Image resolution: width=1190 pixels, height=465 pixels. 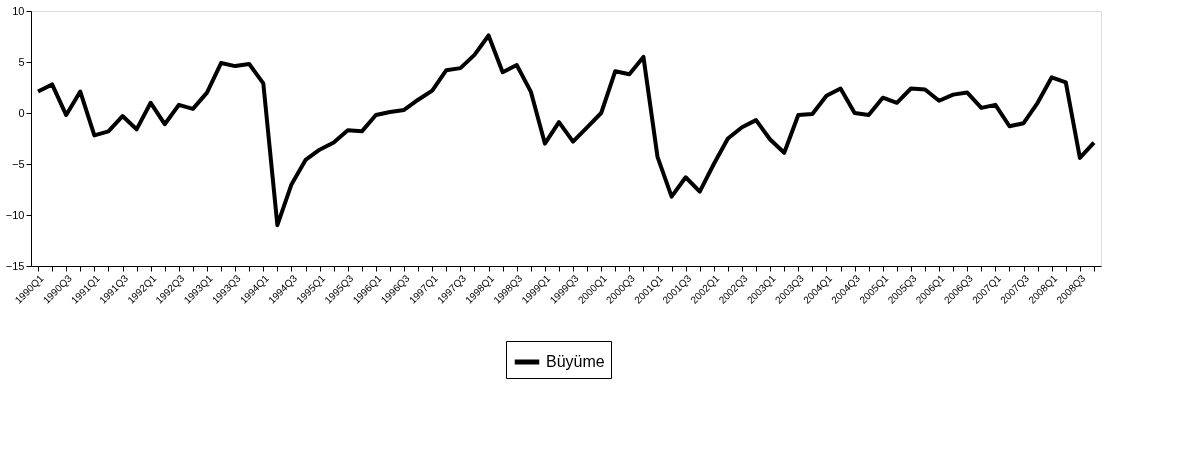 What do you see at coordinates (18, 163) in the screenshot?
I see `y-tick-label: −5` at bounding box center [18, 163].